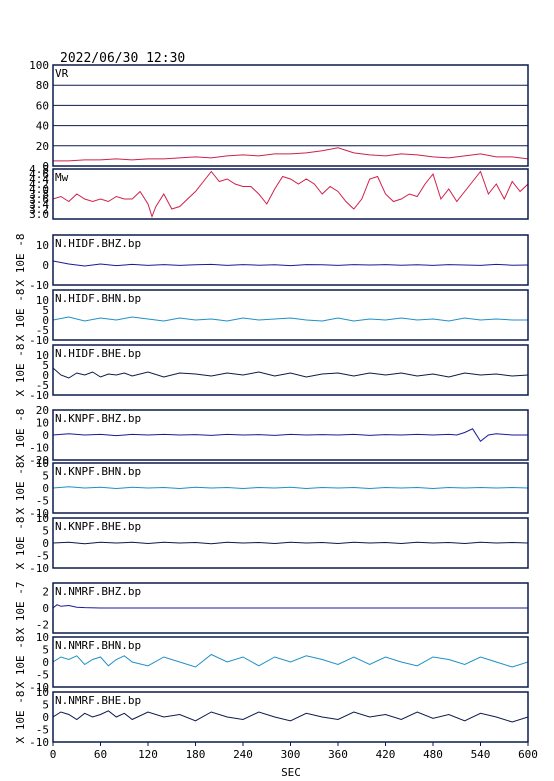 The height and width of the screenshot is (781, 554). What do you see at coordinates (45, 166) in the screenshot?
I see `ytick-label-vr-5: 0` at bounding box center [45, 166].